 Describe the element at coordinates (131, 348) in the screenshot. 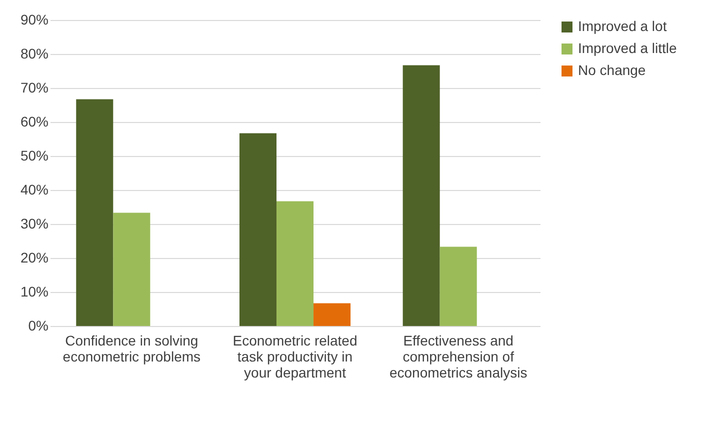

I see `x-tick-label: Confidence in solving econometric problems` at that location.